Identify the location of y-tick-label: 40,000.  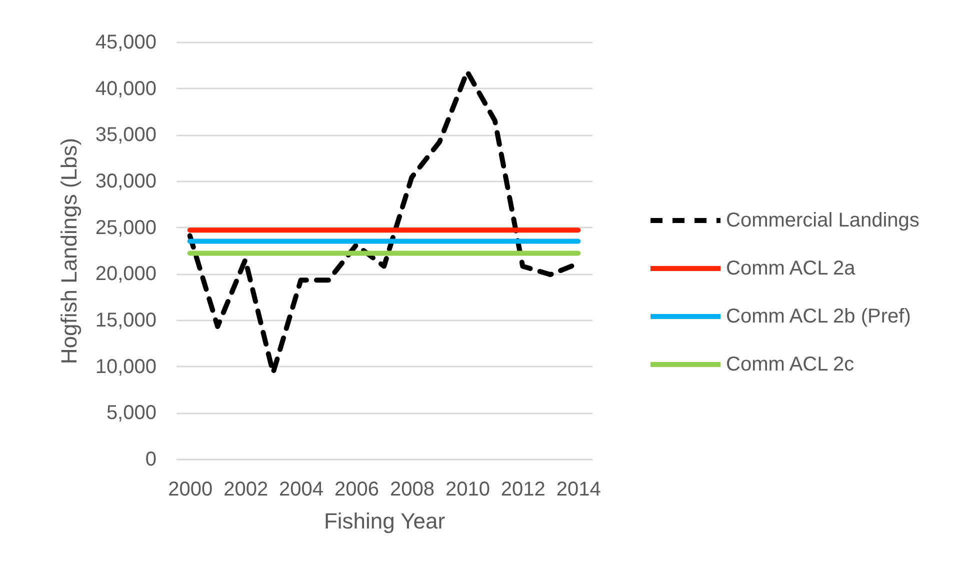
(125, 89).